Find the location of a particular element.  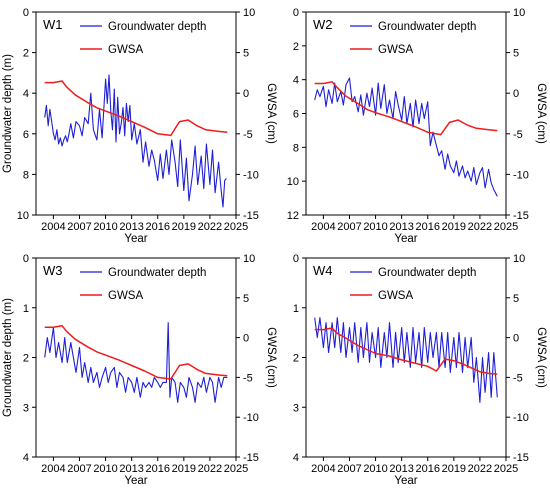

plot-frame is located at coordinates (136, 357).